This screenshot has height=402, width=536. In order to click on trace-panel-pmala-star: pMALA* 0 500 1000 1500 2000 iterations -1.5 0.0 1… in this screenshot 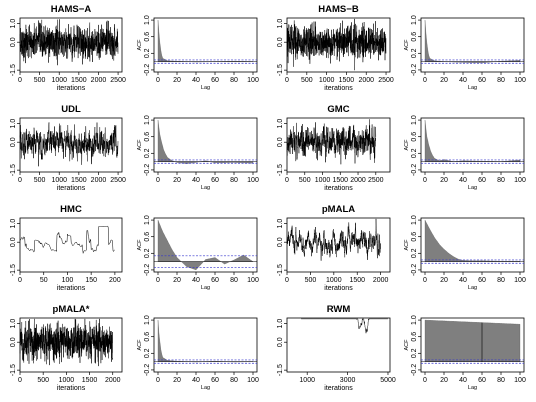, I will do `click(66, 348)`.